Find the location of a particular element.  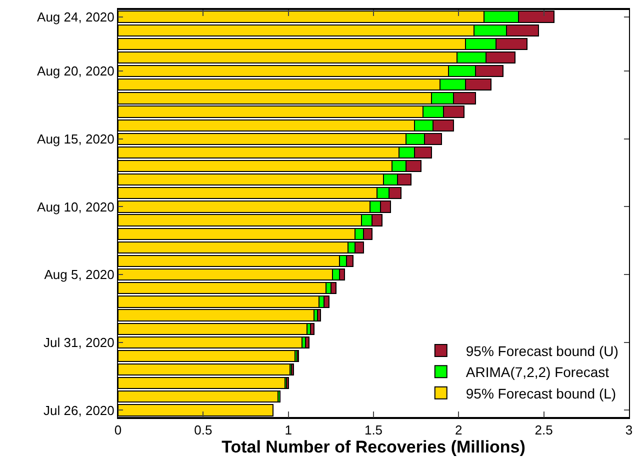

x-tick-label: 2 is located at coordinates (458, 430).